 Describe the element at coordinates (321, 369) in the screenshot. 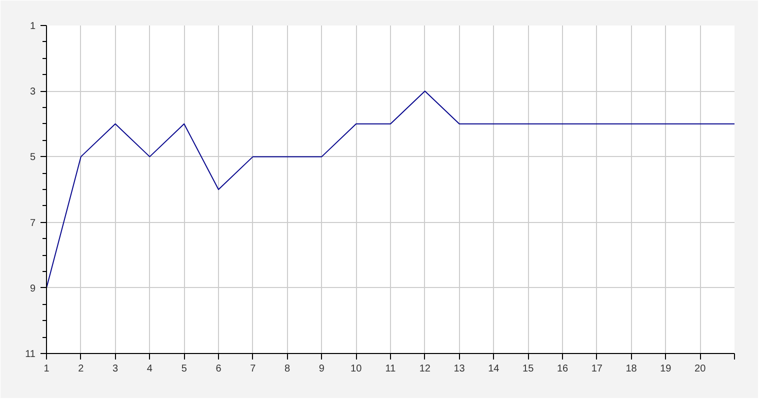

I see `x-tick-label: 9` at that location.